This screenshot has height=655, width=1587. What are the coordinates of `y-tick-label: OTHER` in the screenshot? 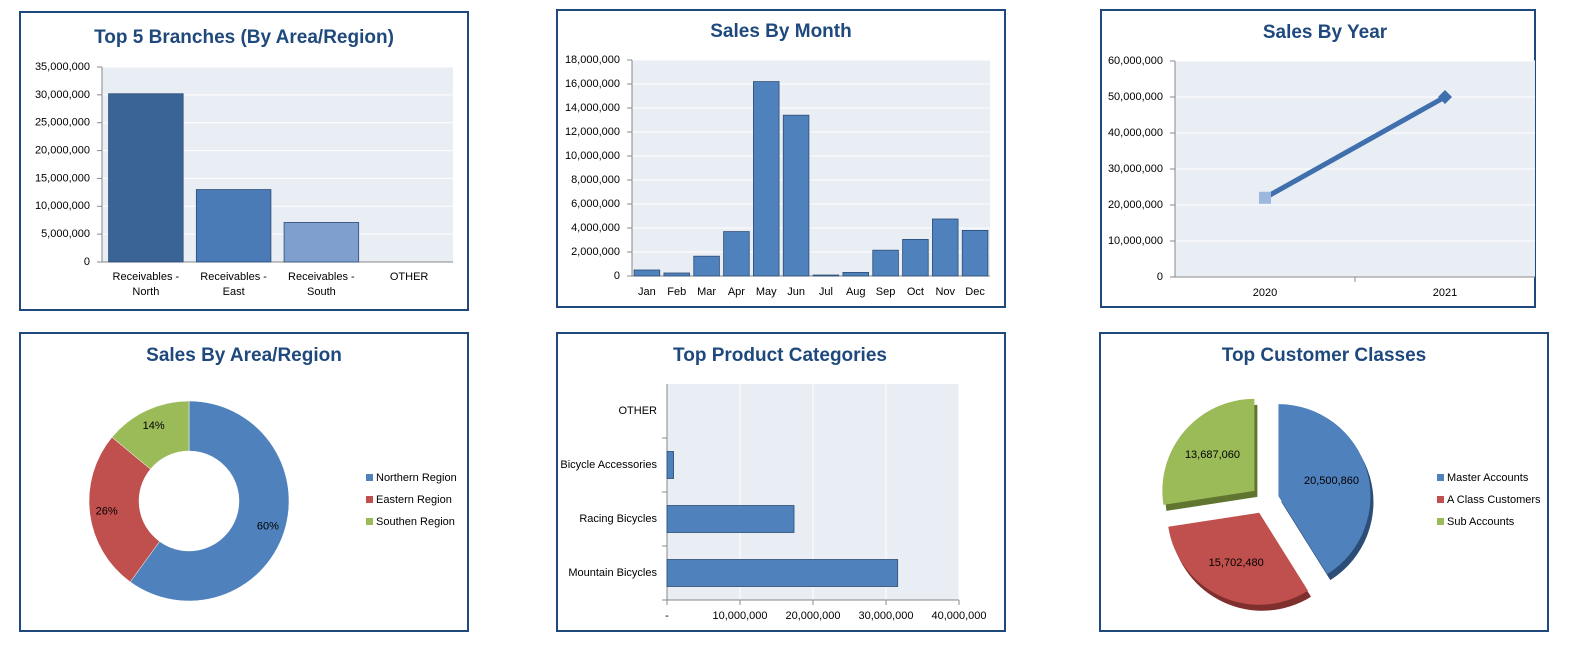 It's located at (638, 411).